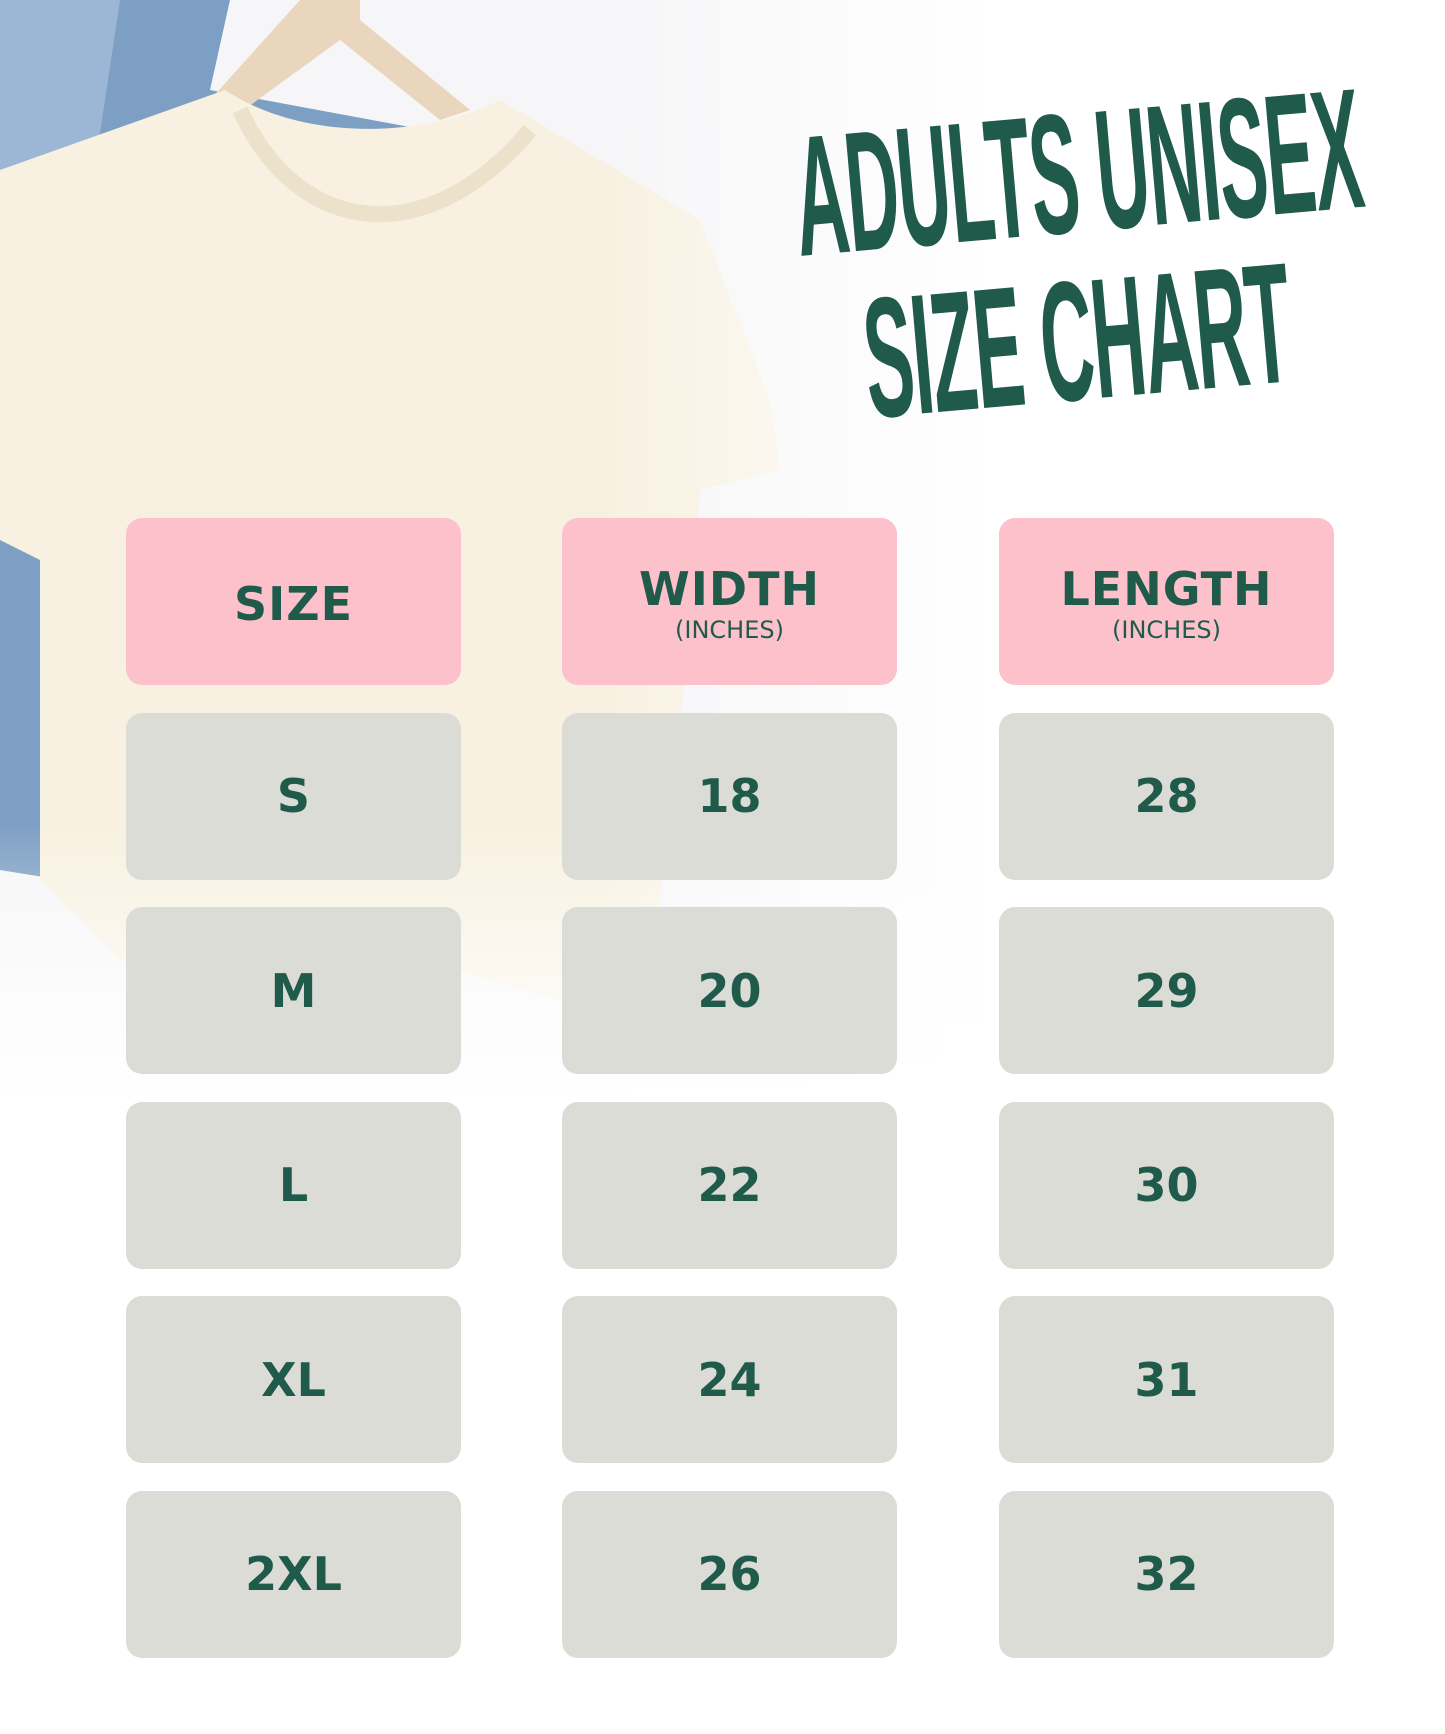  I want to click on column-header-label: SIZE, so click(293, 603).